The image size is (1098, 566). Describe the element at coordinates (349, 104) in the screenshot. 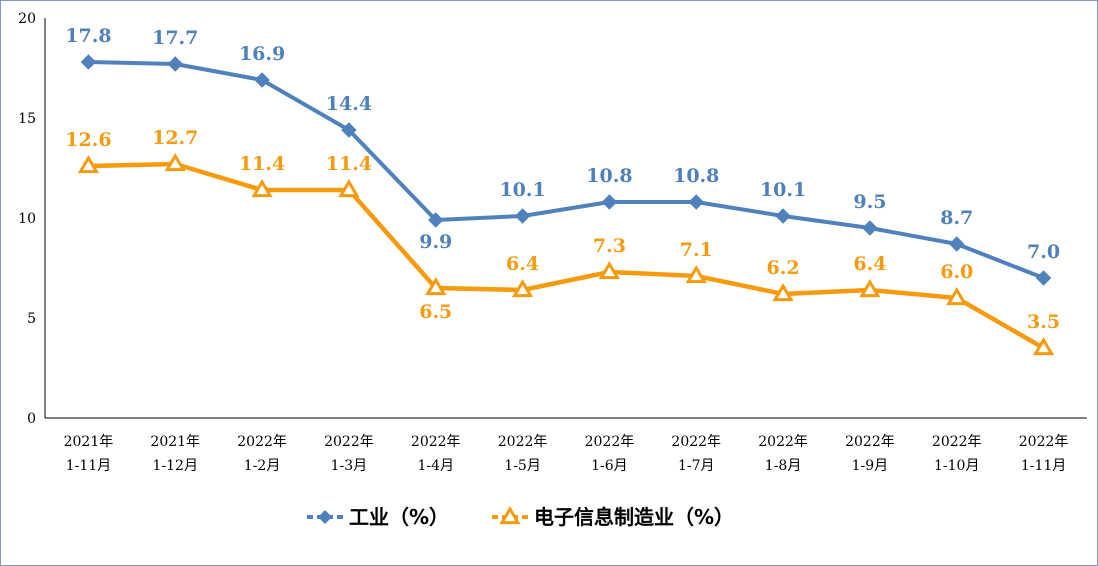

I see `data-label: 14.4` at that location.